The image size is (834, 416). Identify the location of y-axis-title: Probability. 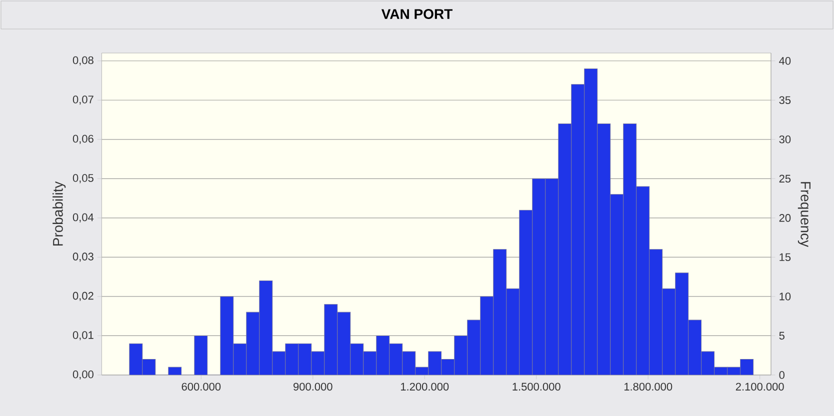
(59, 213).